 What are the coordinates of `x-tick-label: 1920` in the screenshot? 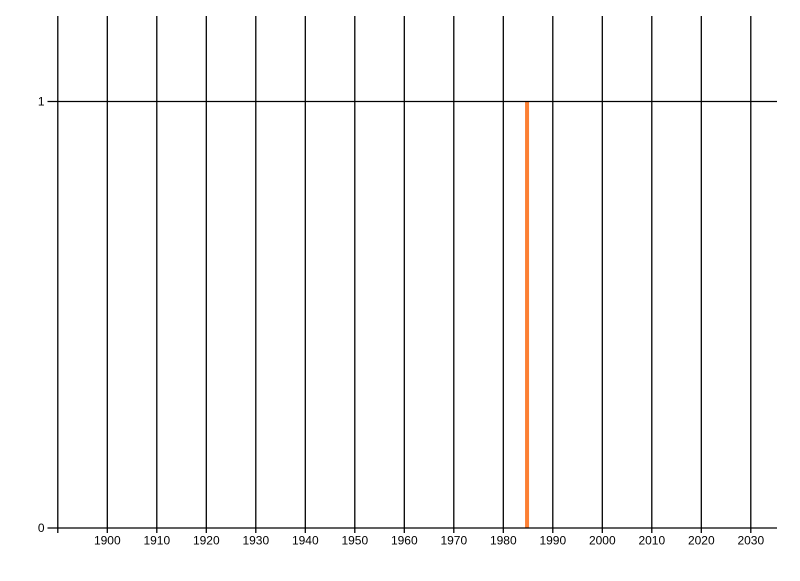 It's located at (206, 541).